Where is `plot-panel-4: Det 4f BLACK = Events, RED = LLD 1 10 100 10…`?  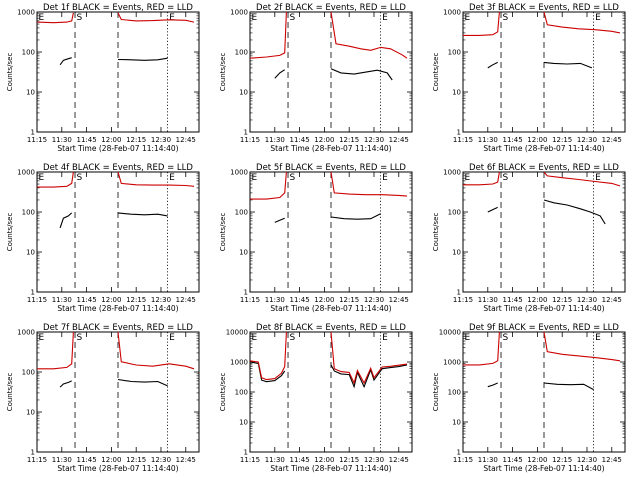
plot-panel-4: Det 4f BLACK = Events, RED = LLD 1 10 100 10… is located at coordinates (103, 238).